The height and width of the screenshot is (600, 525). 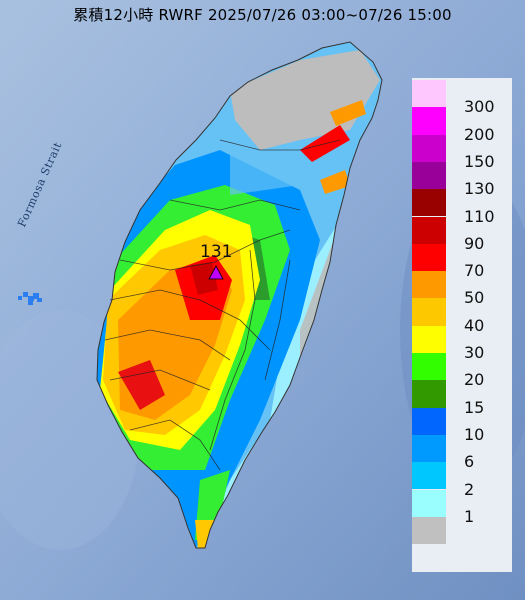 What do you see at coordinates (474, 380) in the screenshot?
I see `legend-label: 20` at bounding box center [474, 380].